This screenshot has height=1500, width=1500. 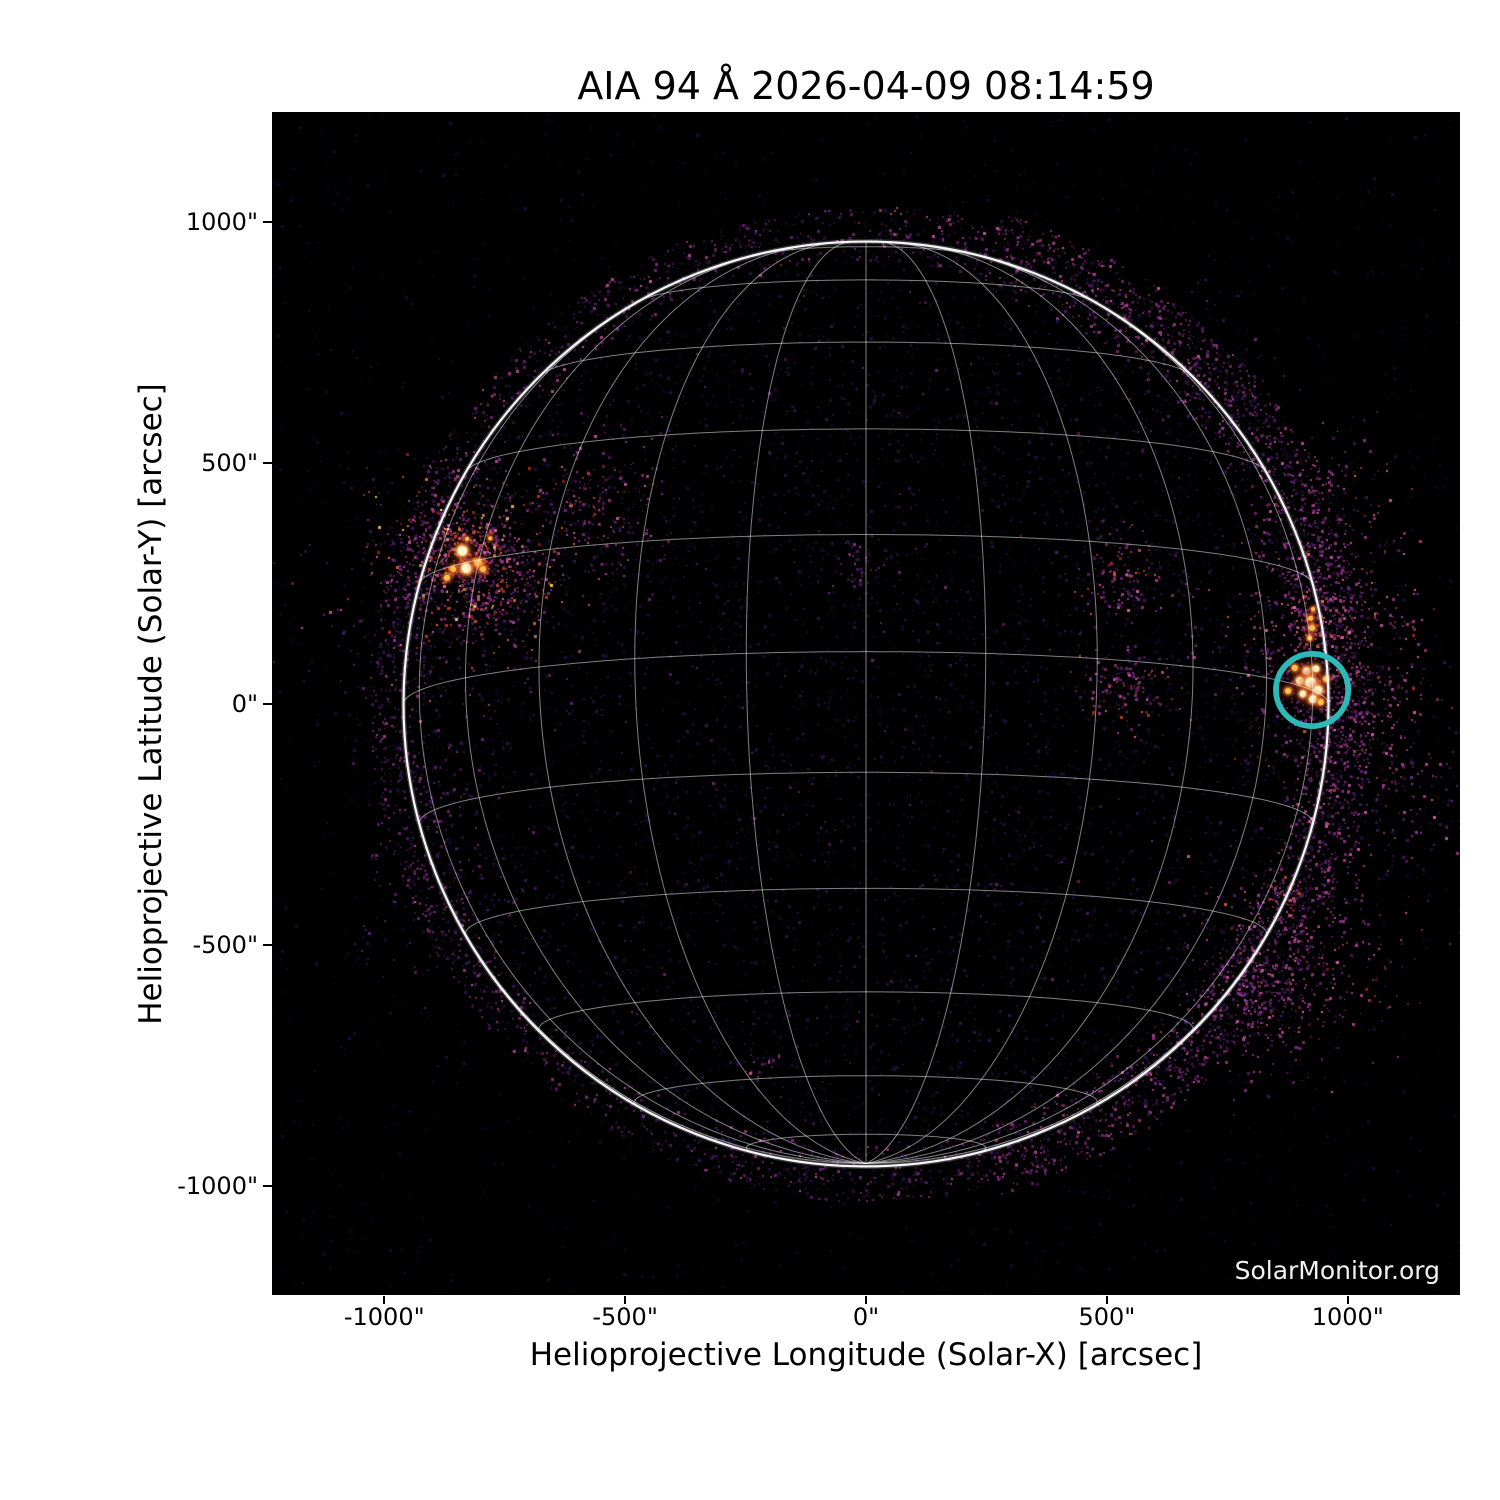 What do you see at coordinates (1337, 1270) in the screenshot?
I see `watermark: SolarMonitor.org` at bounding box center [1337, 1270].